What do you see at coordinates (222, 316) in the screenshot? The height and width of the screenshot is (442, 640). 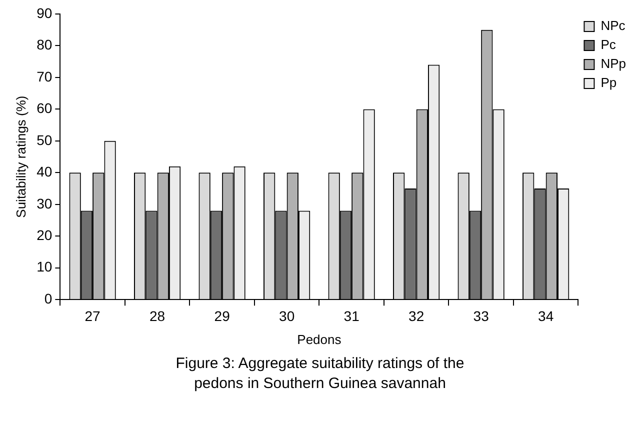 I see `x-tick-label: 29` at bounding box center [222, 316].